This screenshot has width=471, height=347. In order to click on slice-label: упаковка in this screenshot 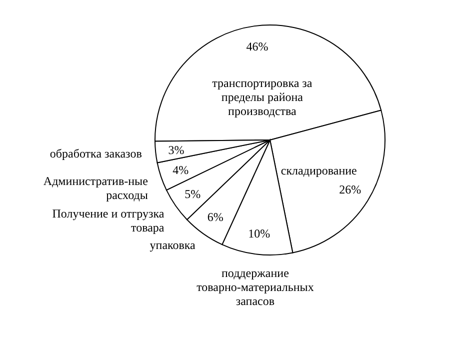, I will do `click(173, 245)`.